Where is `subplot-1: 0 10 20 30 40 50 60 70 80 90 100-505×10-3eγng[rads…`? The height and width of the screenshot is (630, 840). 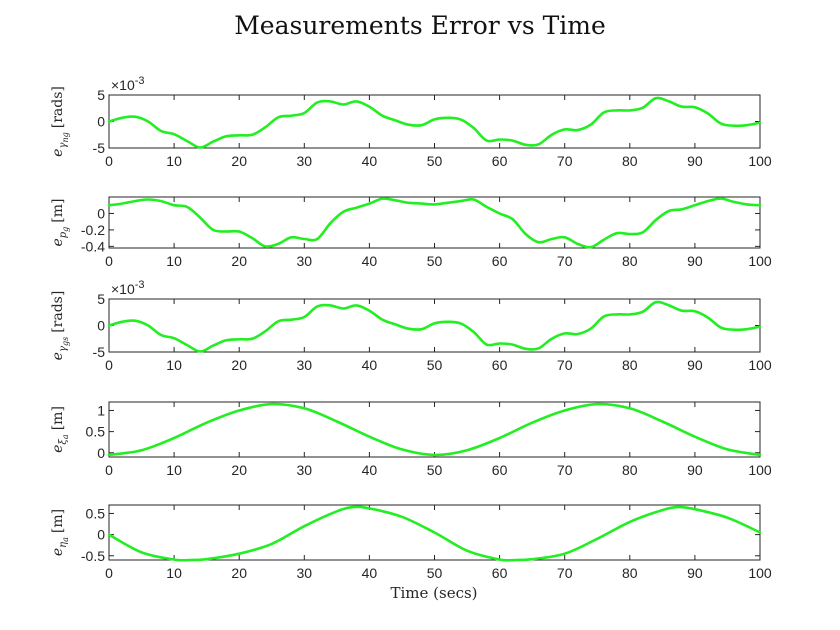
subplot-1: 0 10 20 30 40 50 60 70 80 90 100-505×10-3eγng[rads… is located at coordinates (411, 122).